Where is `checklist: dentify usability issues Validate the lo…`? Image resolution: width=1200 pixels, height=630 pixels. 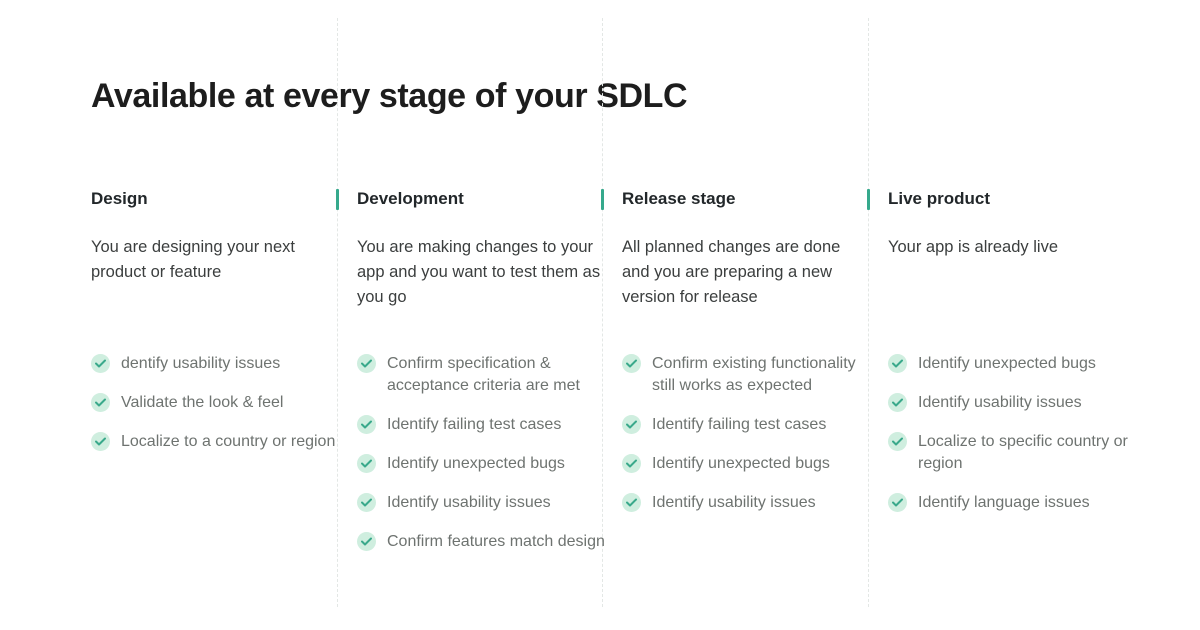 checklist: dentify usability issues Validate the lo… is located at coordinates (216, 403).